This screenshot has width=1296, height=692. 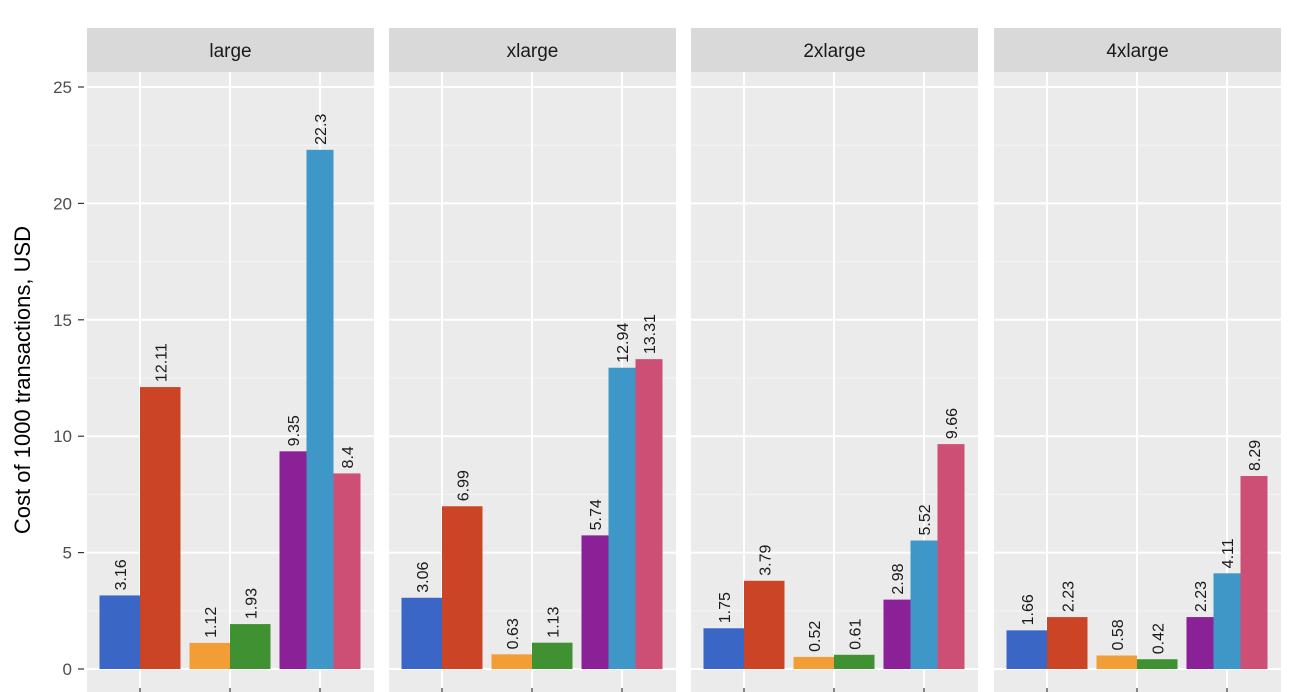 What do you see at coordinates (1118, 634) in the screenshot?
I see `bar-value-label: 0.58` at bounding box center [1118, 634].